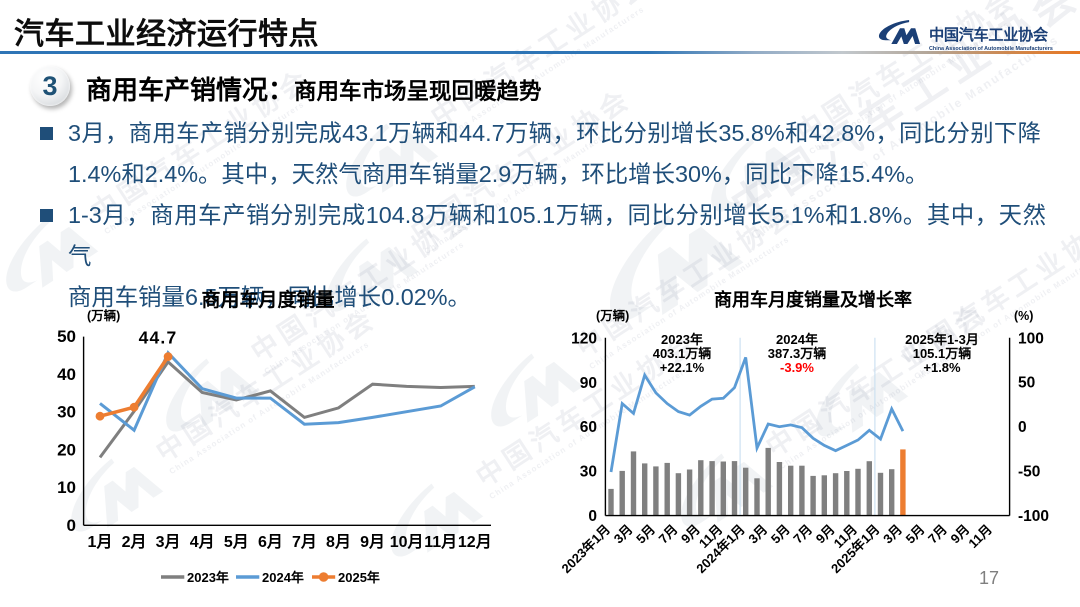  I want to click on svg-text: -50, so click(1029, 472).